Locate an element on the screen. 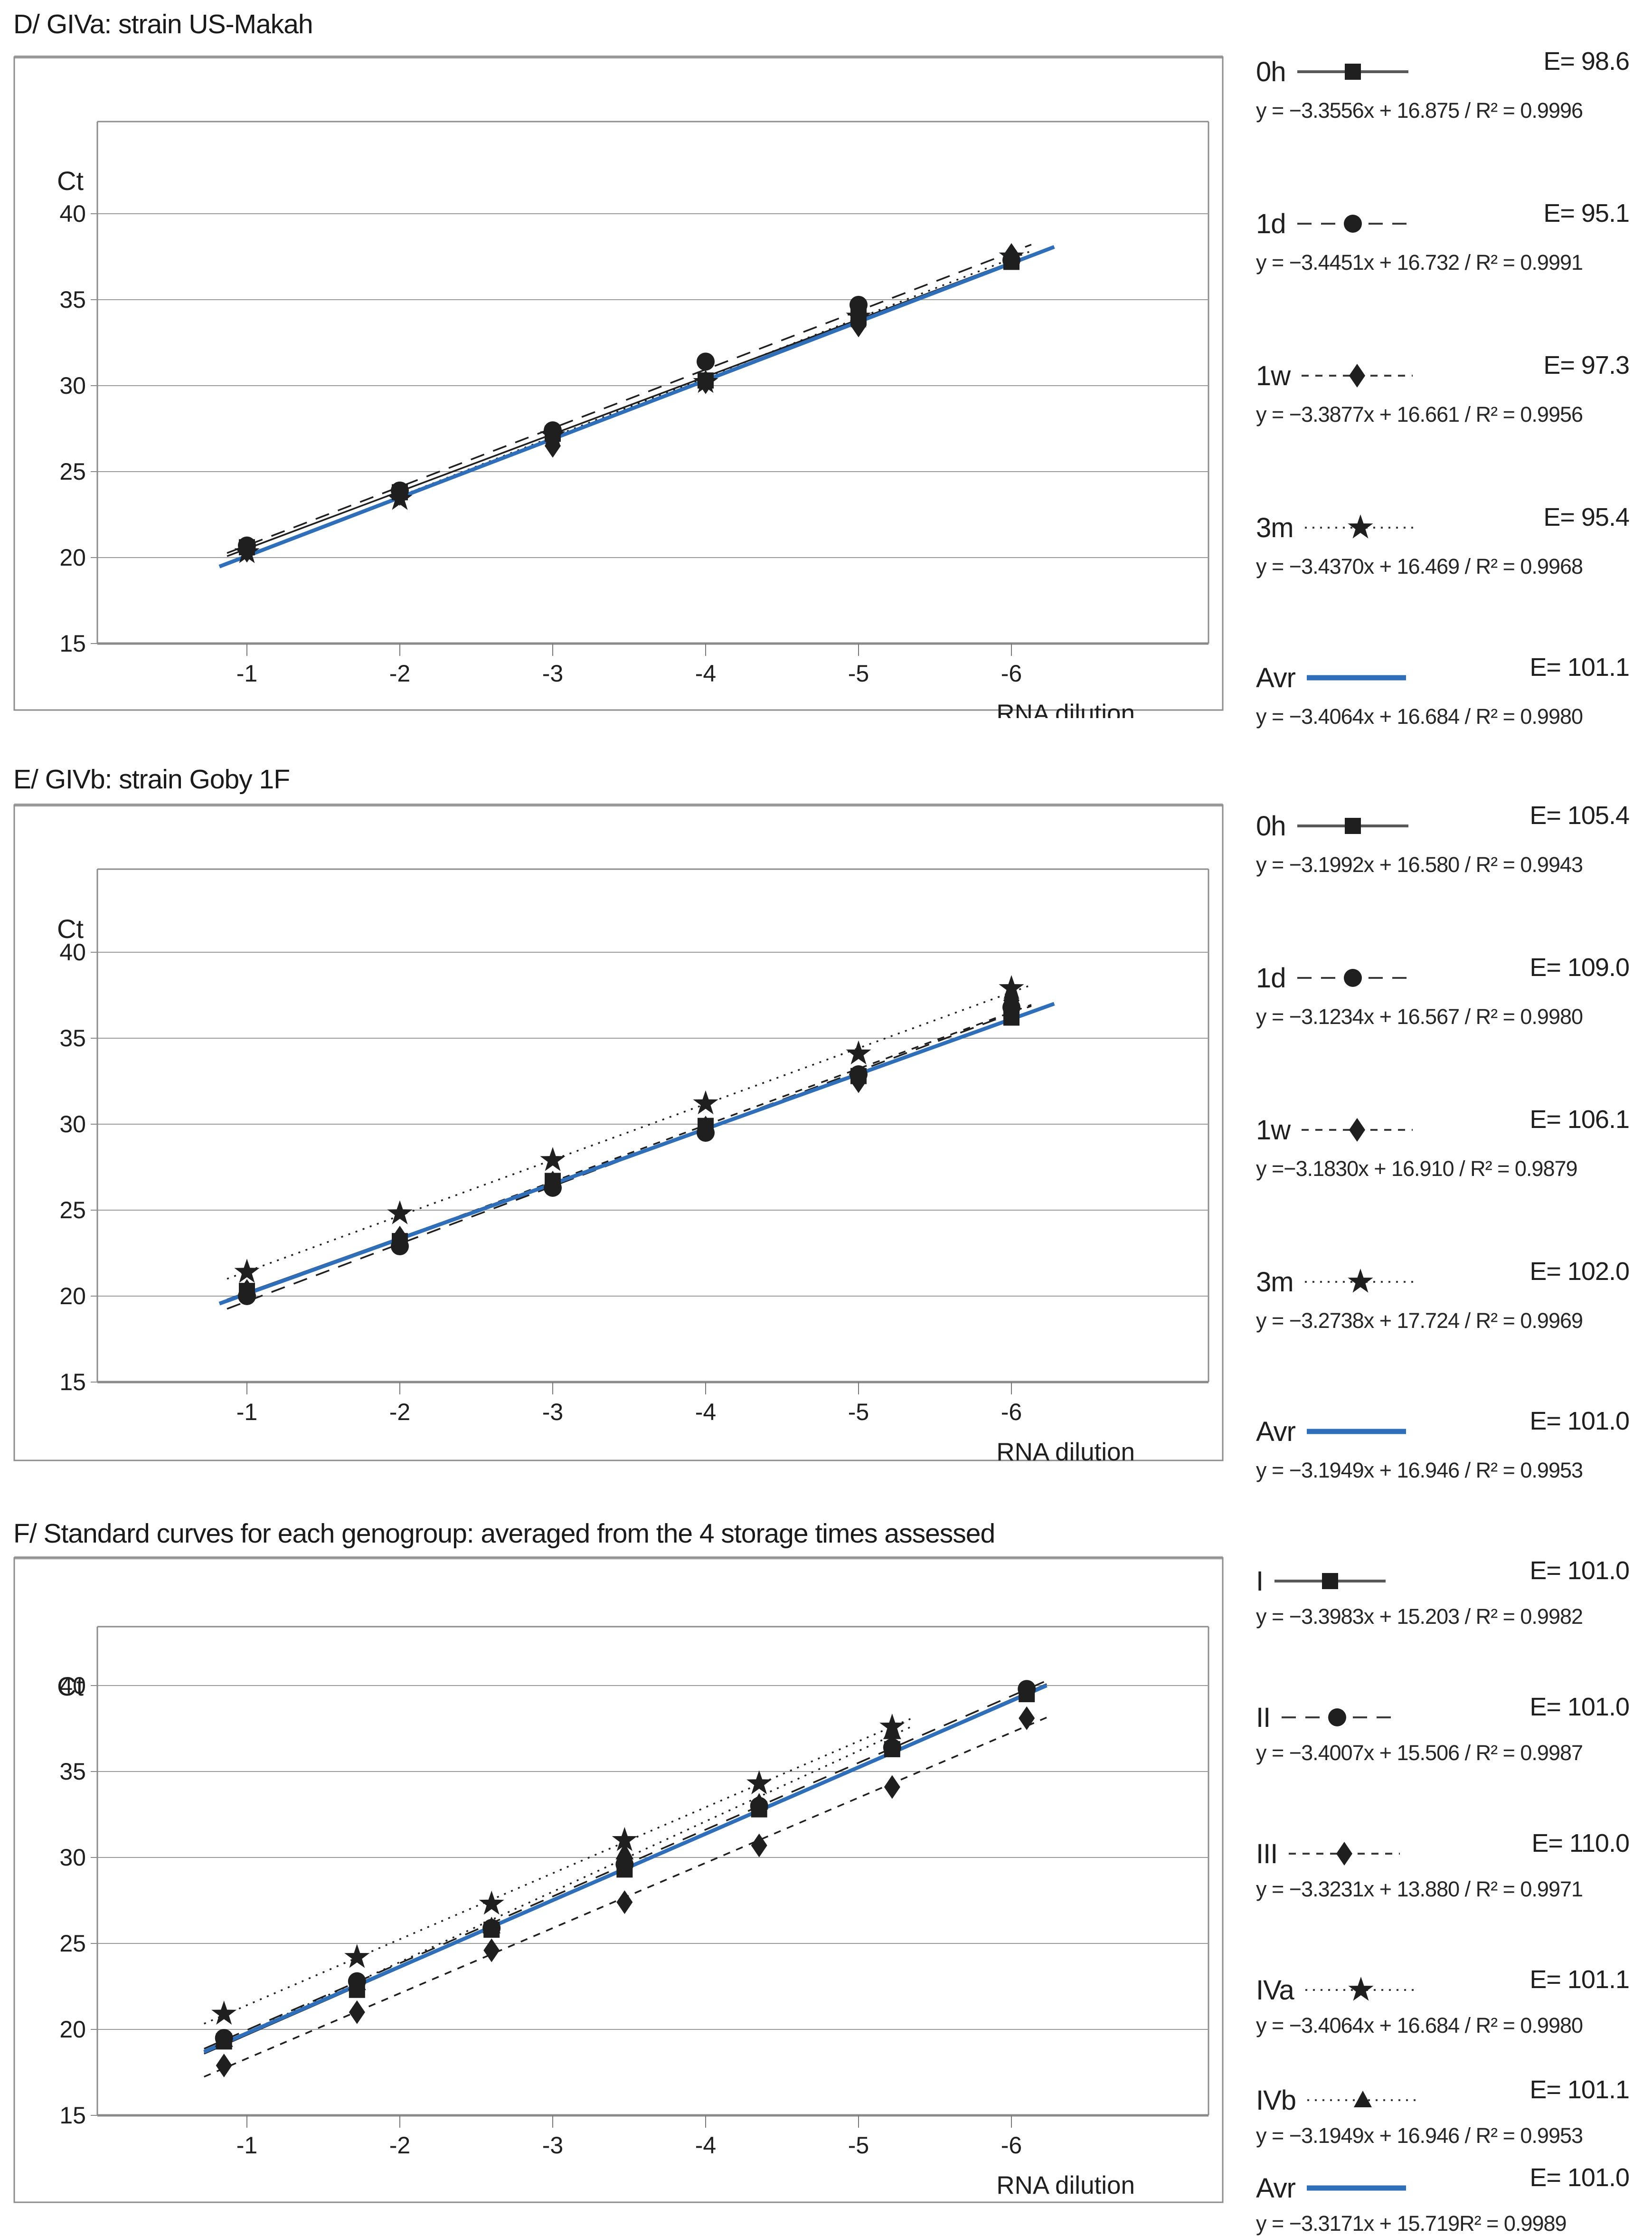  triangle-legend-icon is located at coordinates (1363, 2099).